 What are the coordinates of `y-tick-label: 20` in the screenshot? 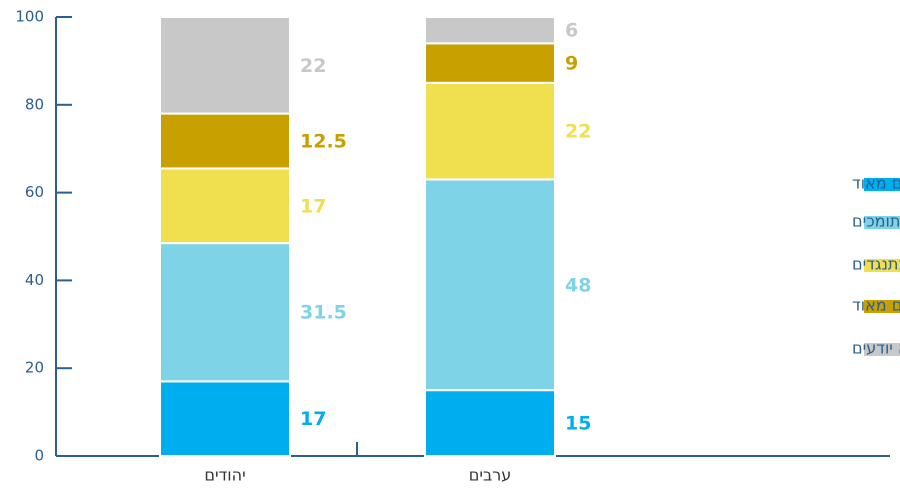 It's located at (34, 368).